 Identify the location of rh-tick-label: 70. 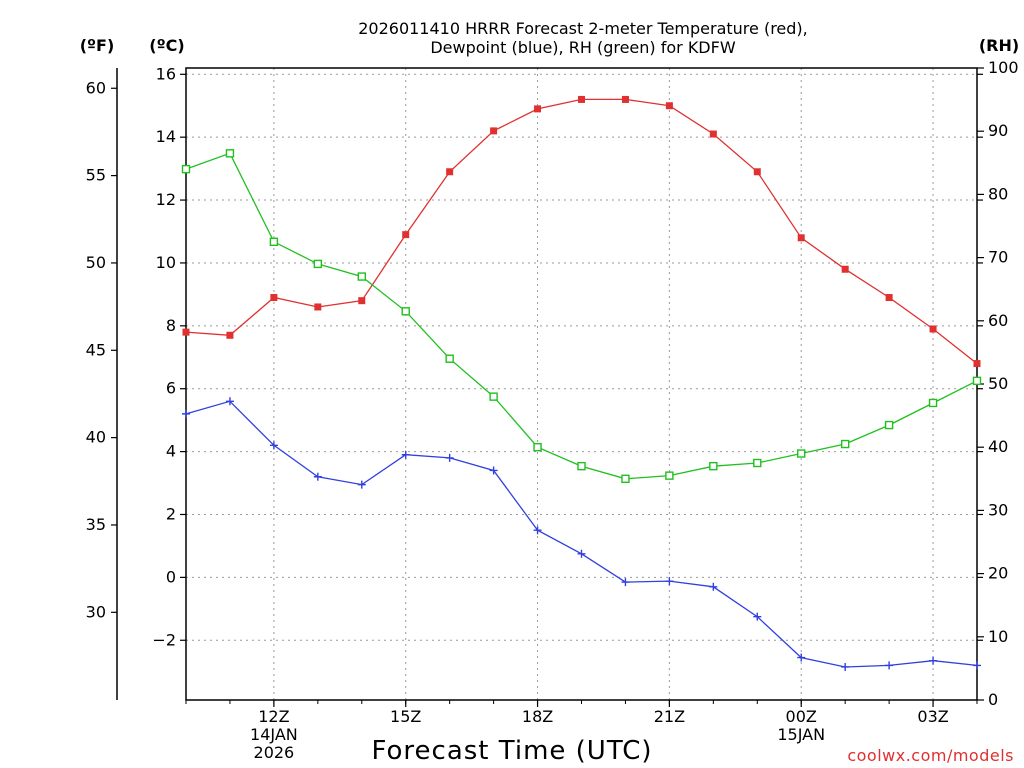
(998, 257).